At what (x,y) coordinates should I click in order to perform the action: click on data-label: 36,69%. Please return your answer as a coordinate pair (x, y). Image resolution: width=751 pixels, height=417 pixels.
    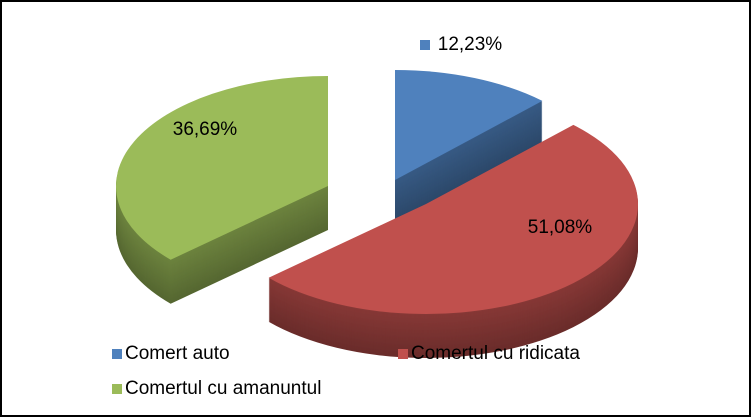
    Looking at the image, I should click on (205, 129).